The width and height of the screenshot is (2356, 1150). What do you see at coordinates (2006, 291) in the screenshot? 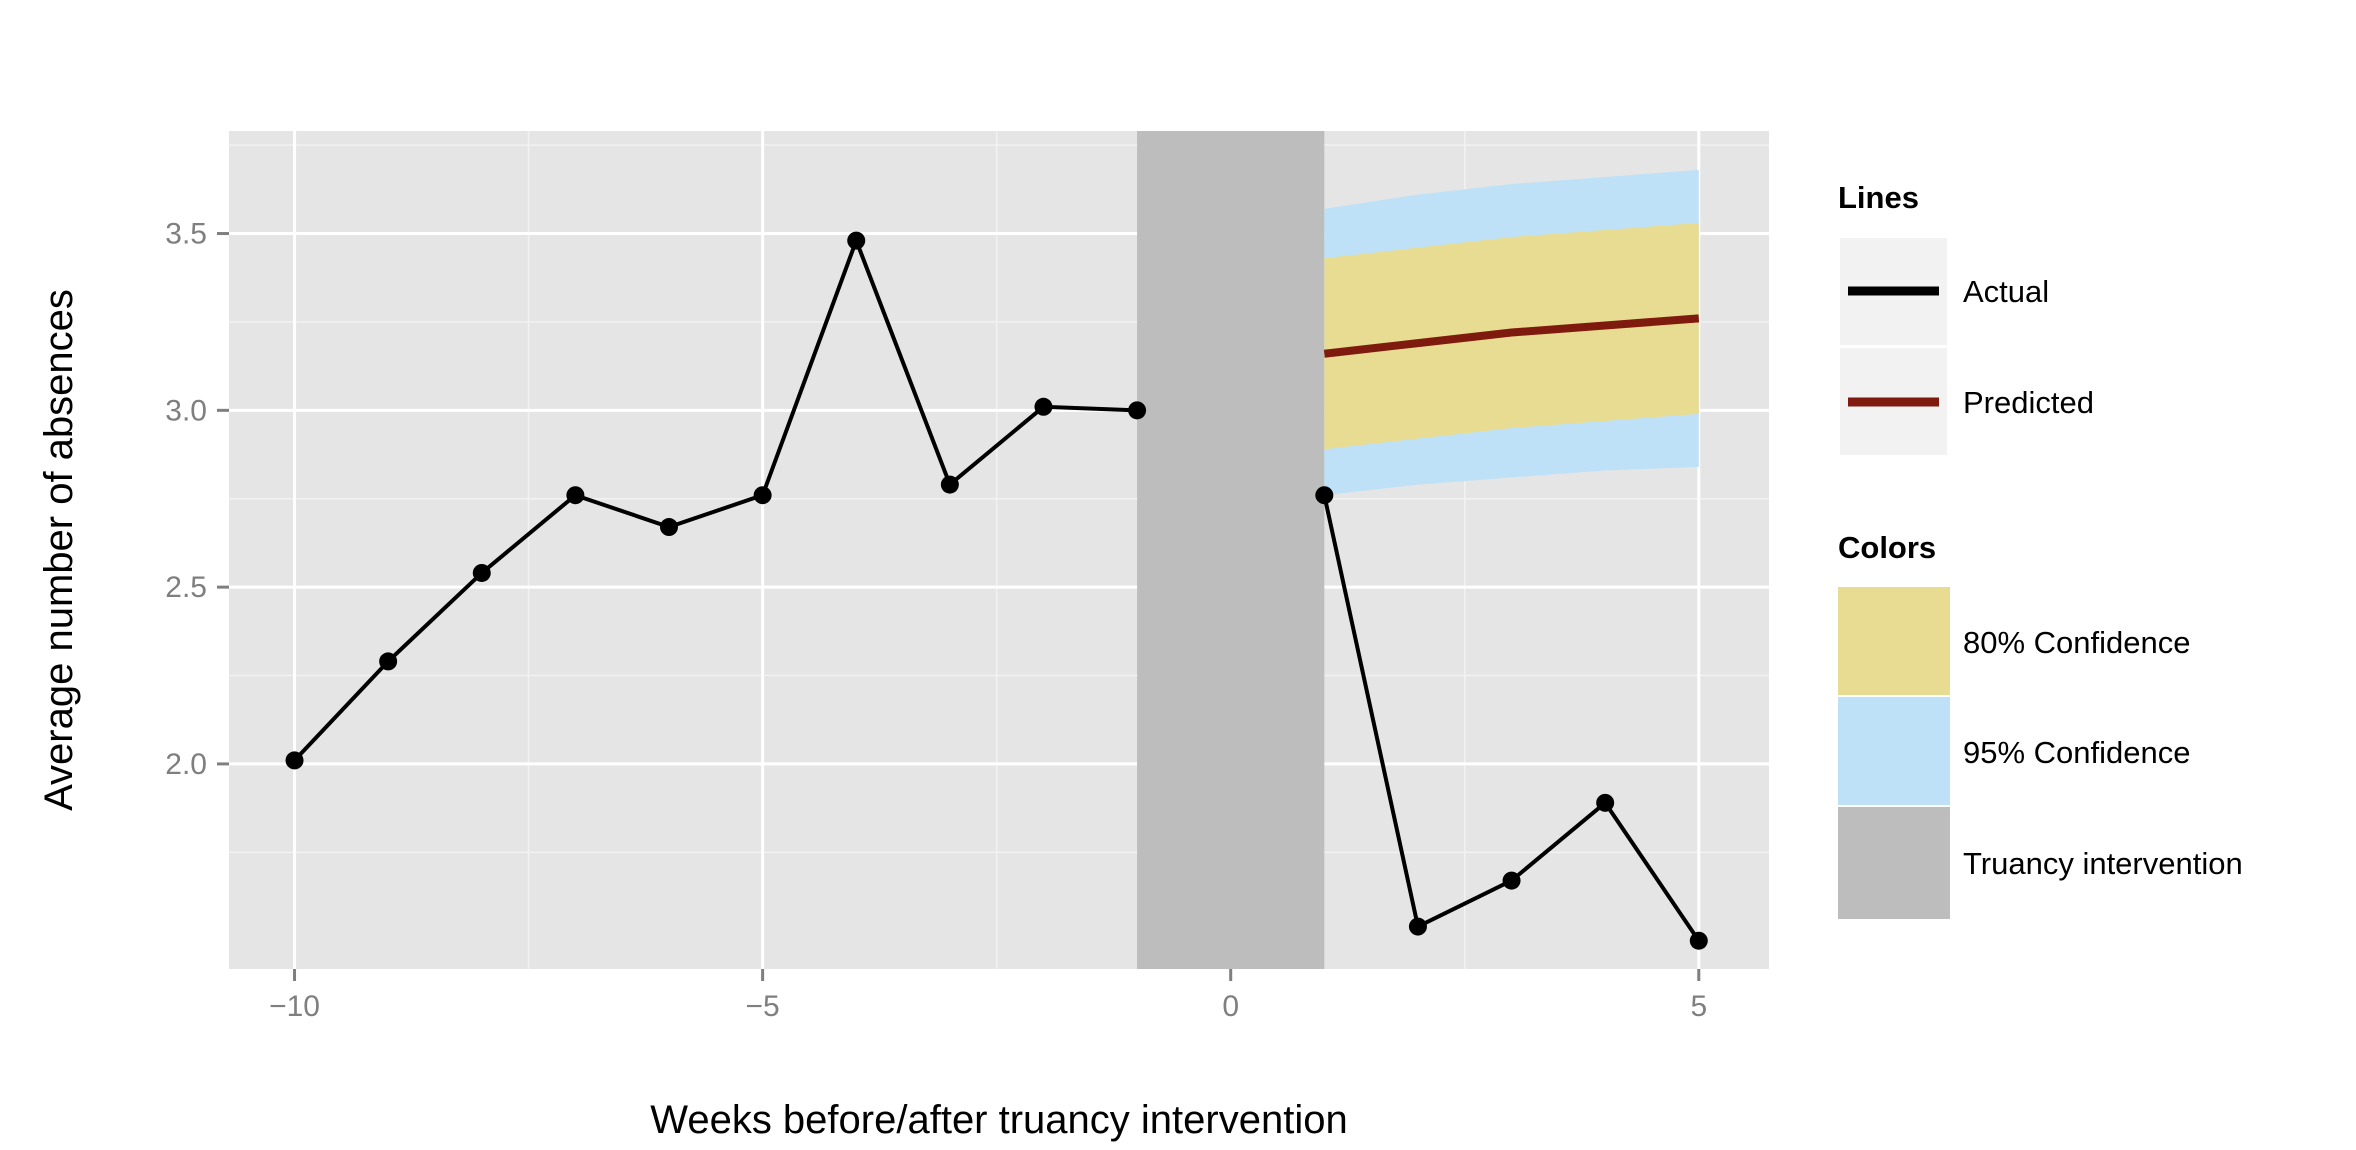
I see `legend-label-actual: Actual` at bounding box center [2006, 291].